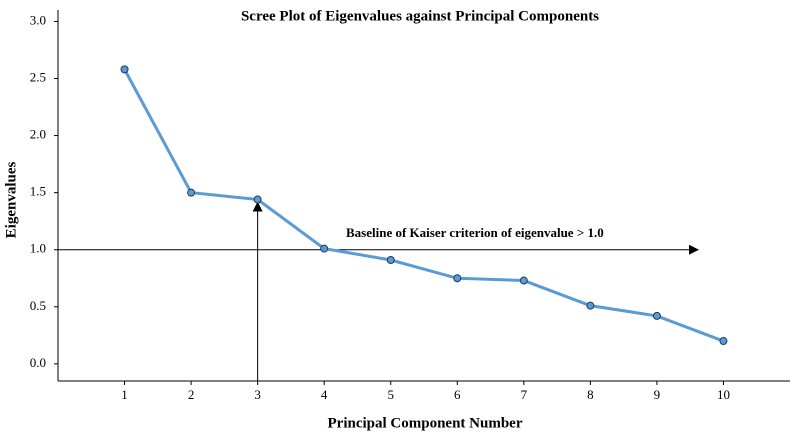 The height and width of the screenshot is (438, 796). Describe the element at coordinates (38, 76) in the screenshot. I see `y-tick-label: 2.5` at that location.